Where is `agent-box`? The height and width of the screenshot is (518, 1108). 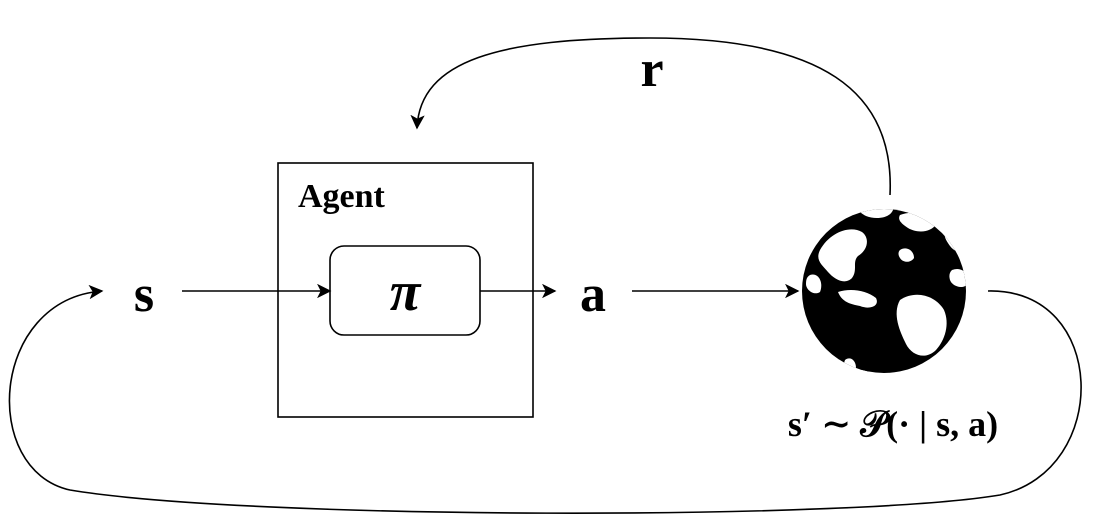
agent-box is located at coordinates (405, 290).